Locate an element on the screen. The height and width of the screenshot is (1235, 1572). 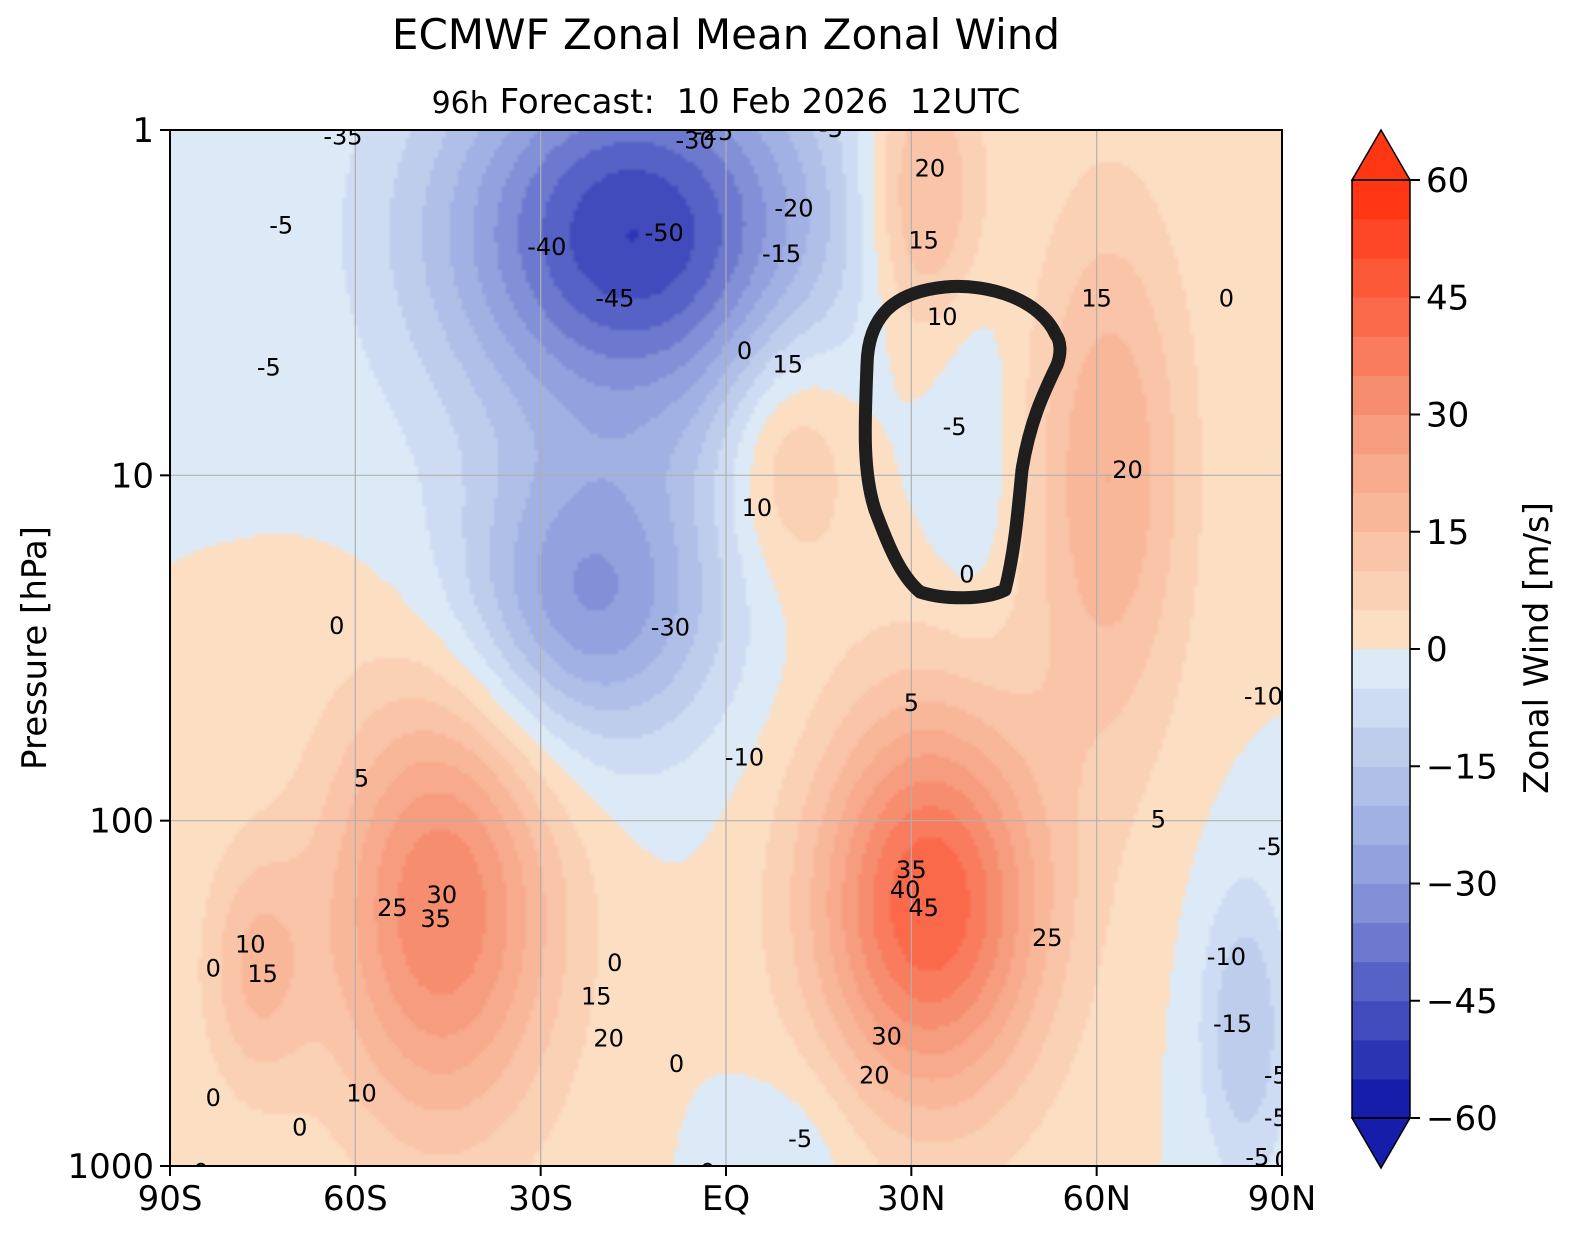
chart-title: ECMWF Zonal Mean Zonal Wind is located at coordinates (726, 34).